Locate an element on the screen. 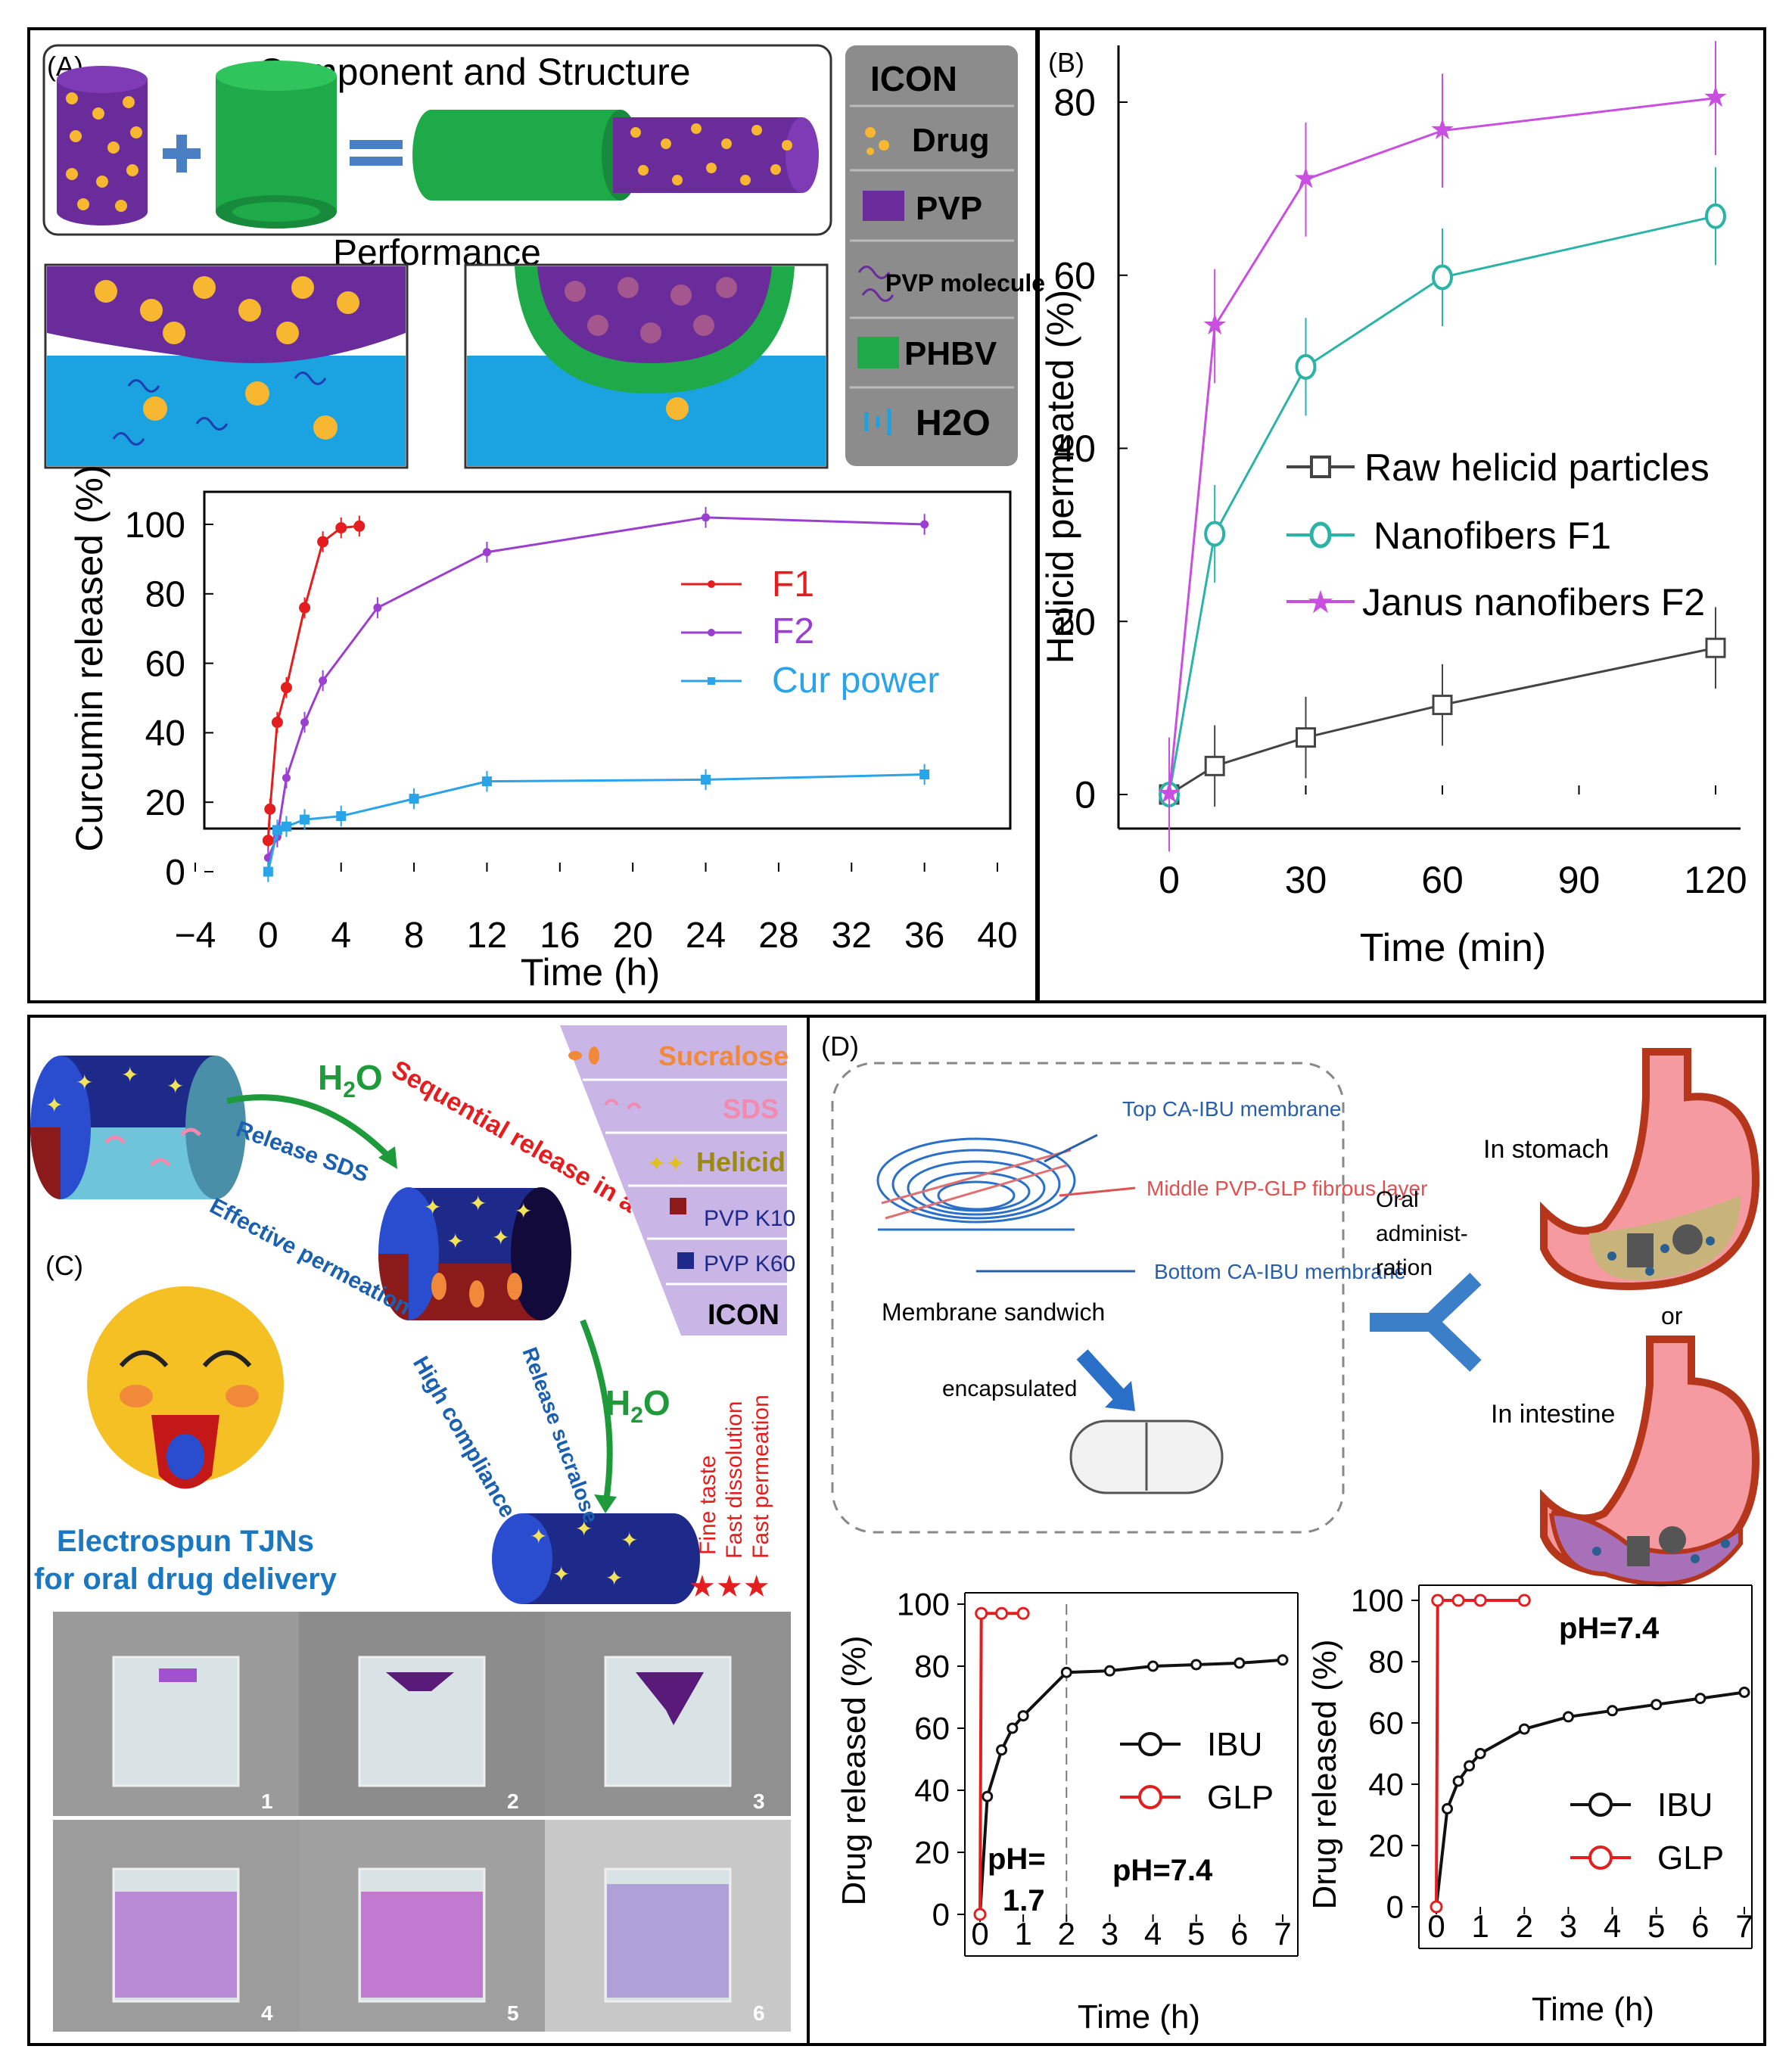 This screenshot has height=2071, width=1792. chart-a-legend-f1: F1 is located at coordinates (793, 584).